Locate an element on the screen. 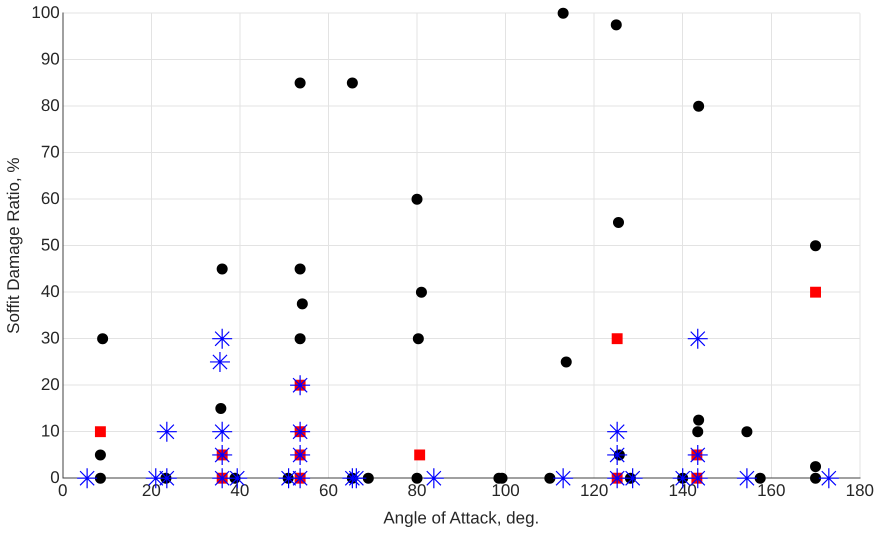 This screenshot has width=877, height=533. y-axis-title: Soffit Damage Ratio, % is located at coordinates (13, 246).